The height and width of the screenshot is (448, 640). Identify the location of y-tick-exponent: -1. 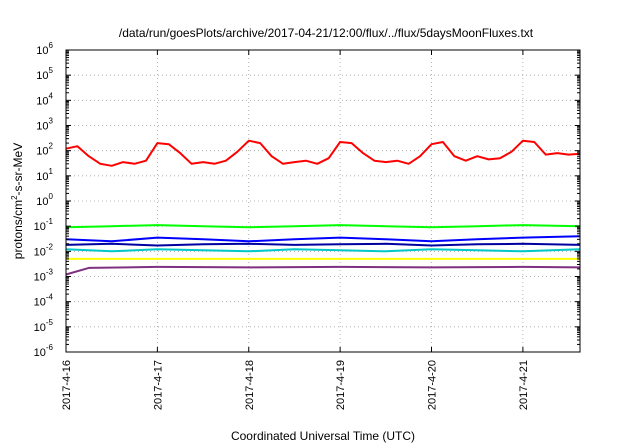
(50, 221).